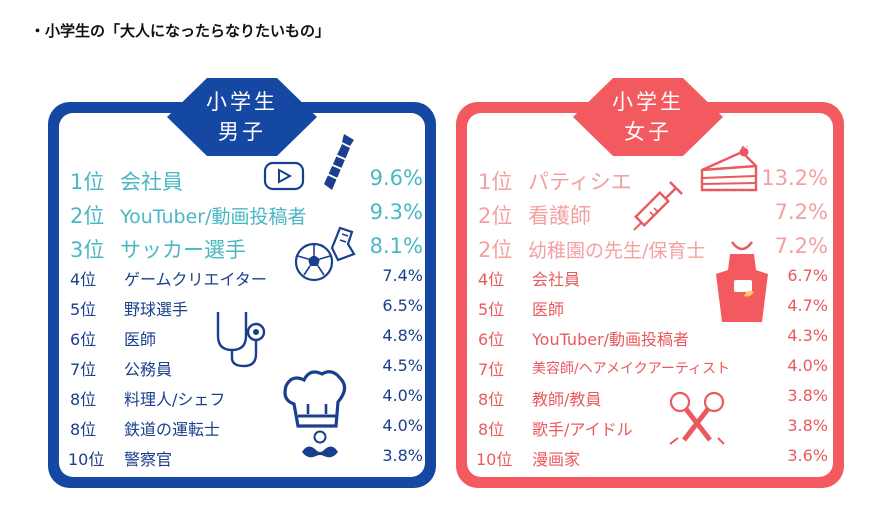  I want to click on job-label: 警察官, so click(148, 459).